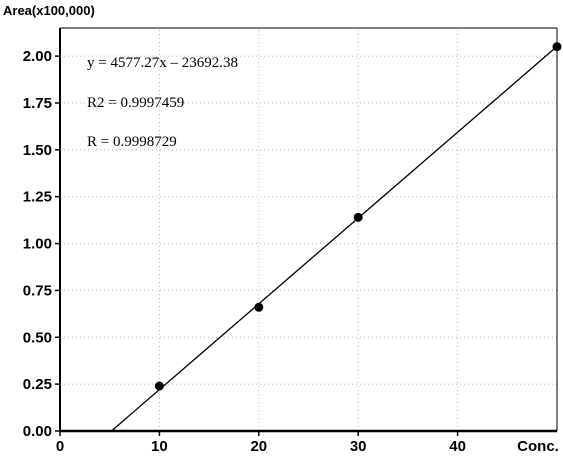  I want to click on x-tick-label: 20, so click(258, 446).